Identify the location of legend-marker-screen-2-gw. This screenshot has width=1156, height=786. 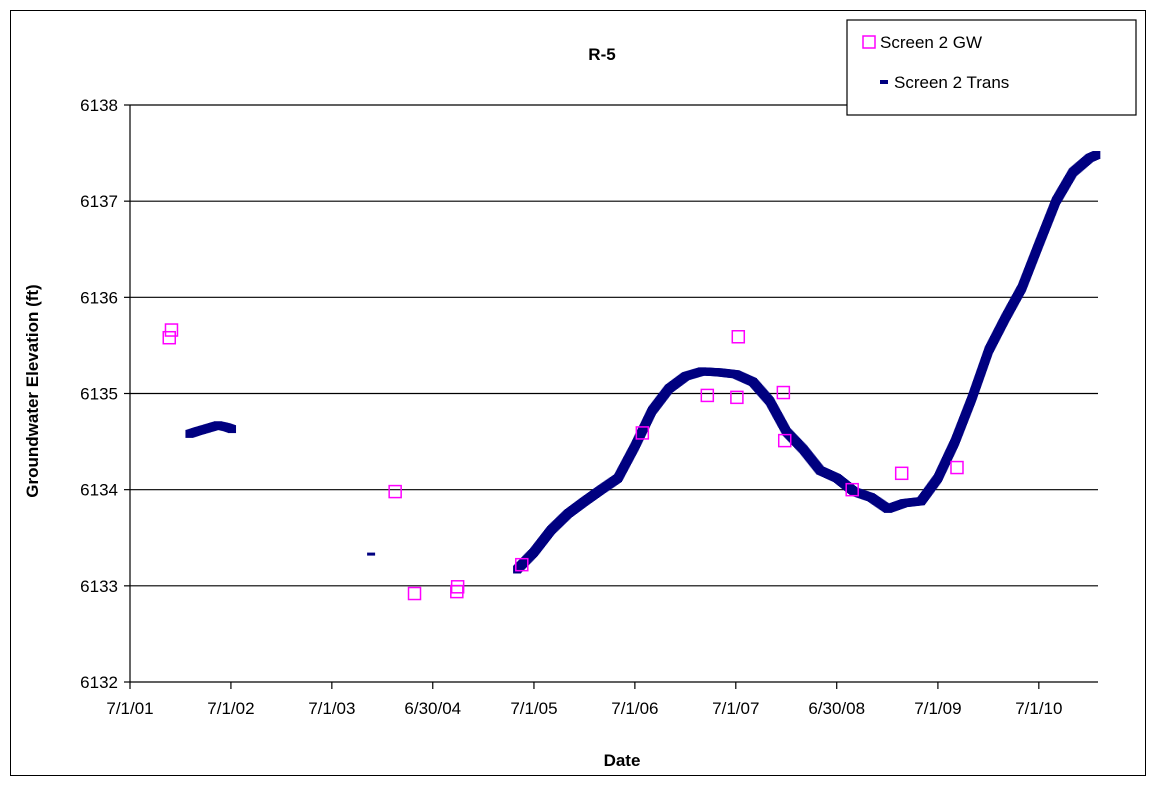
(869, 42).